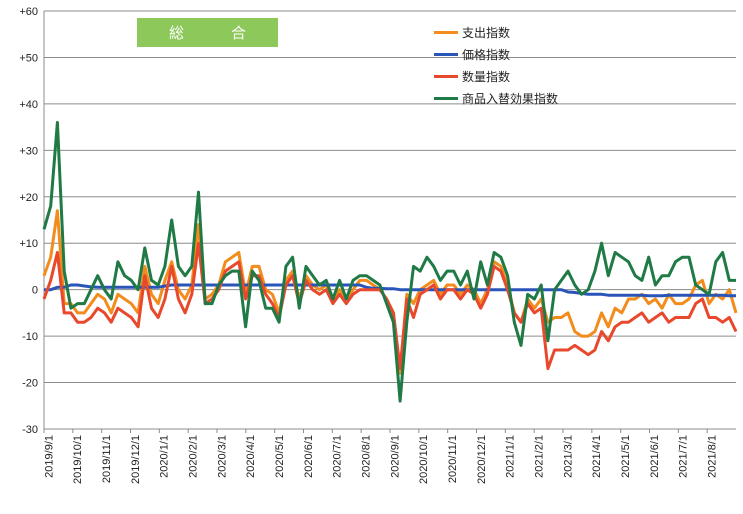 The image size is (743, 514). I want to click on legend: 支出指数 価格指数 数量指数 商品入替効果指数, so click(496, 65).